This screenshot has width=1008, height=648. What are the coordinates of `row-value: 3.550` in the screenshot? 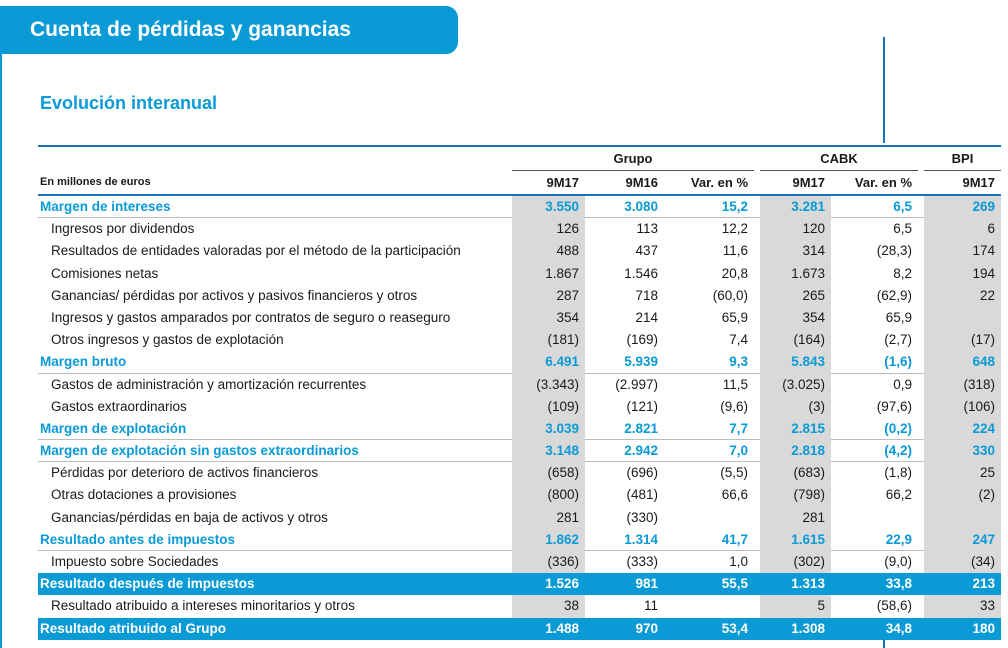 It's located at (548, 207).